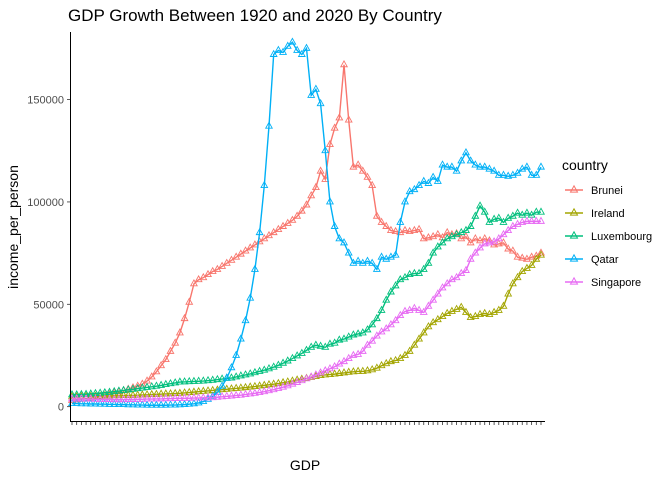 Image resolution: width=672 pixels, height=480 pixels. I want to click on legend-label: Singapore, so click(616, 283).